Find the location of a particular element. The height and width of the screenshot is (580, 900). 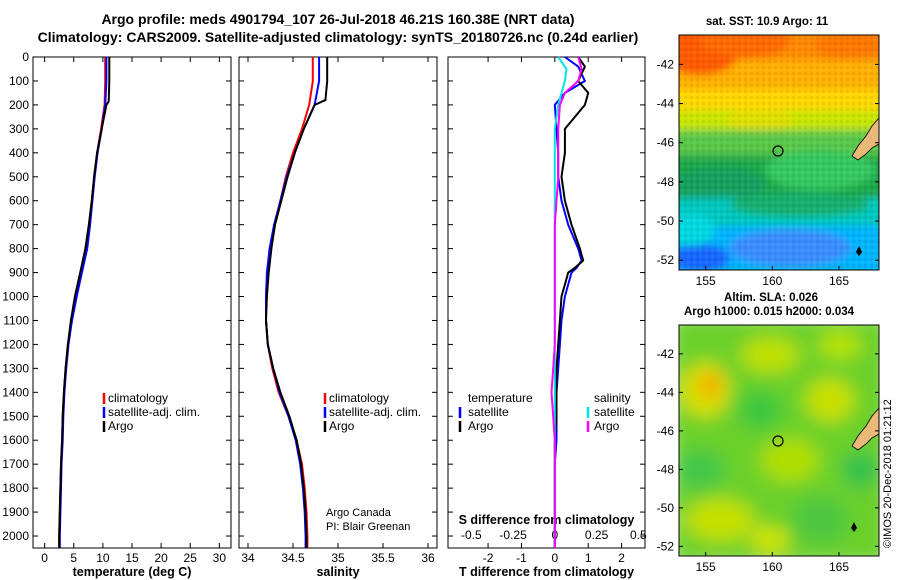

depth-tick-label: 1500 is located at coordinates (15, 416).